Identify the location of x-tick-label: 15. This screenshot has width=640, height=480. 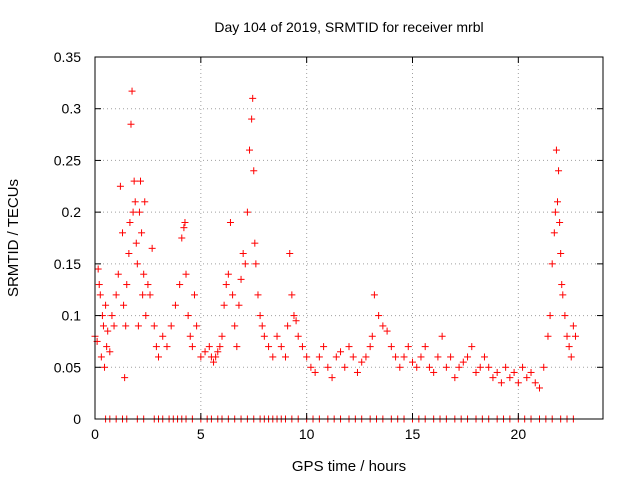
(413, 434).